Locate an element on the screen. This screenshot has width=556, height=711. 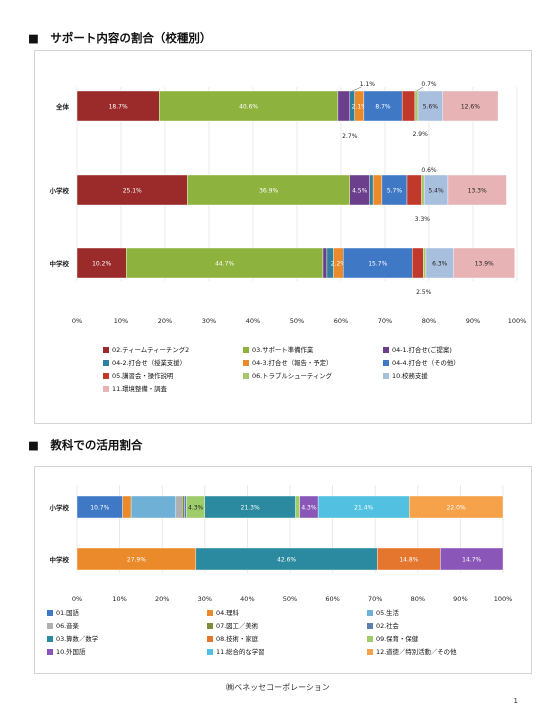
legend-item: 04-4.打合せ（その他） is located at coordinates (421, 363).